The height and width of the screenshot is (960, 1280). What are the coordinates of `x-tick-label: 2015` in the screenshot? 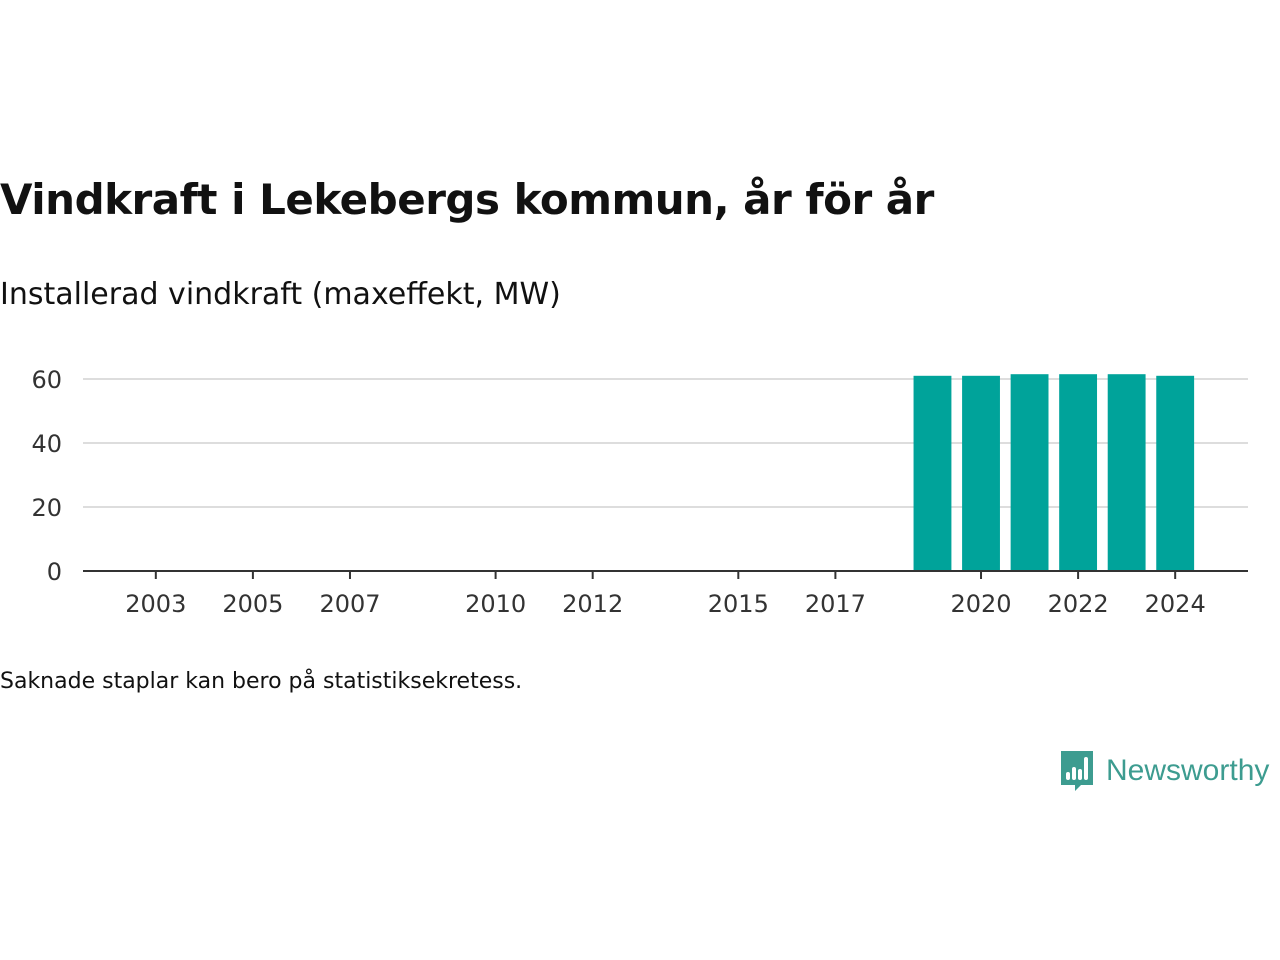 It's located at (738, 604).